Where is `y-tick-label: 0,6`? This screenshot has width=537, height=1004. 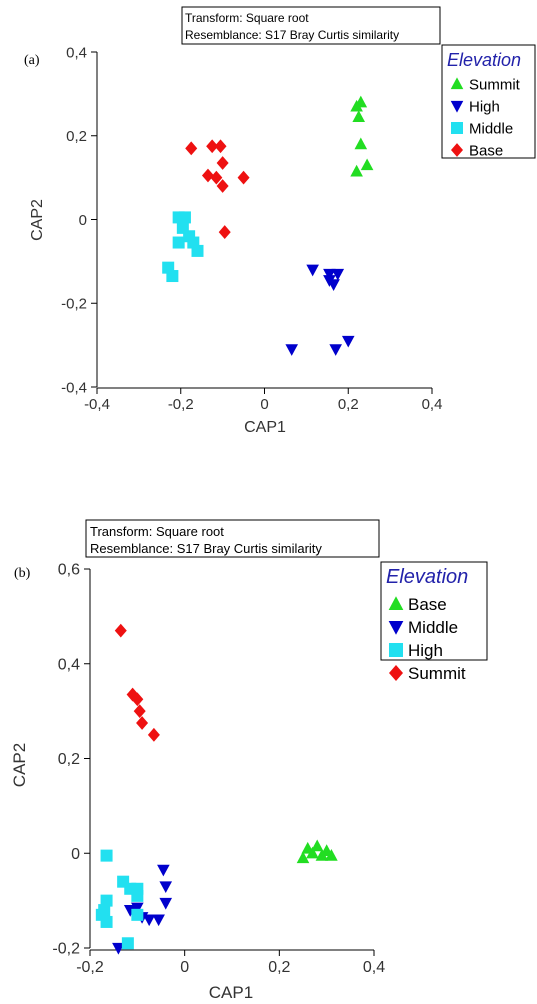 y-tick-label: 0,6 is located at coordinates (69, 570).